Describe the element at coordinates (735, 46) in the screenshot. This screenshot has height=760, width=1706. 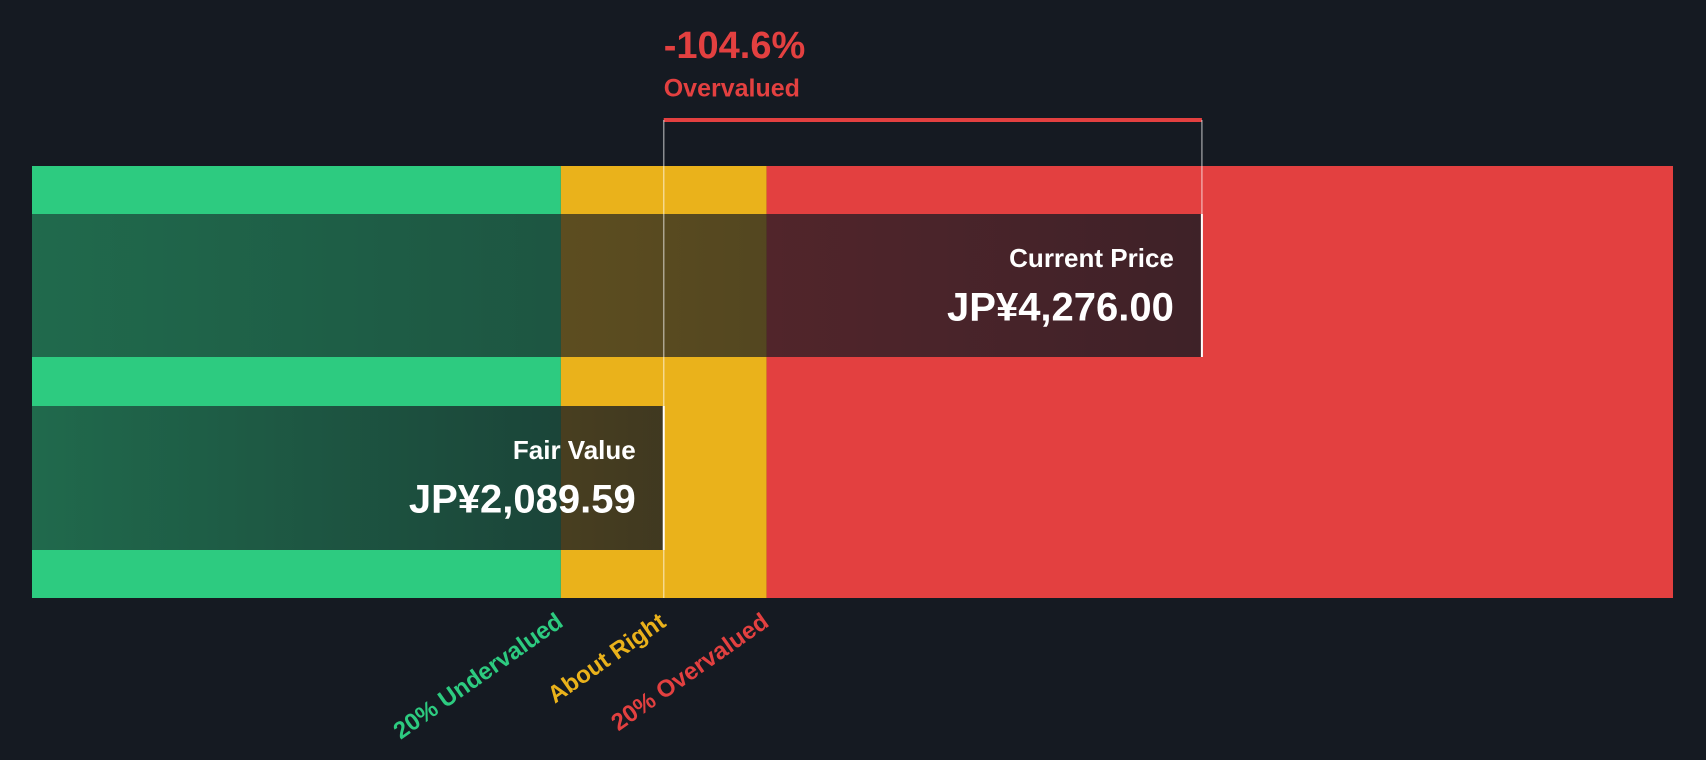
I see `difference-value: -104.6%` at that location.